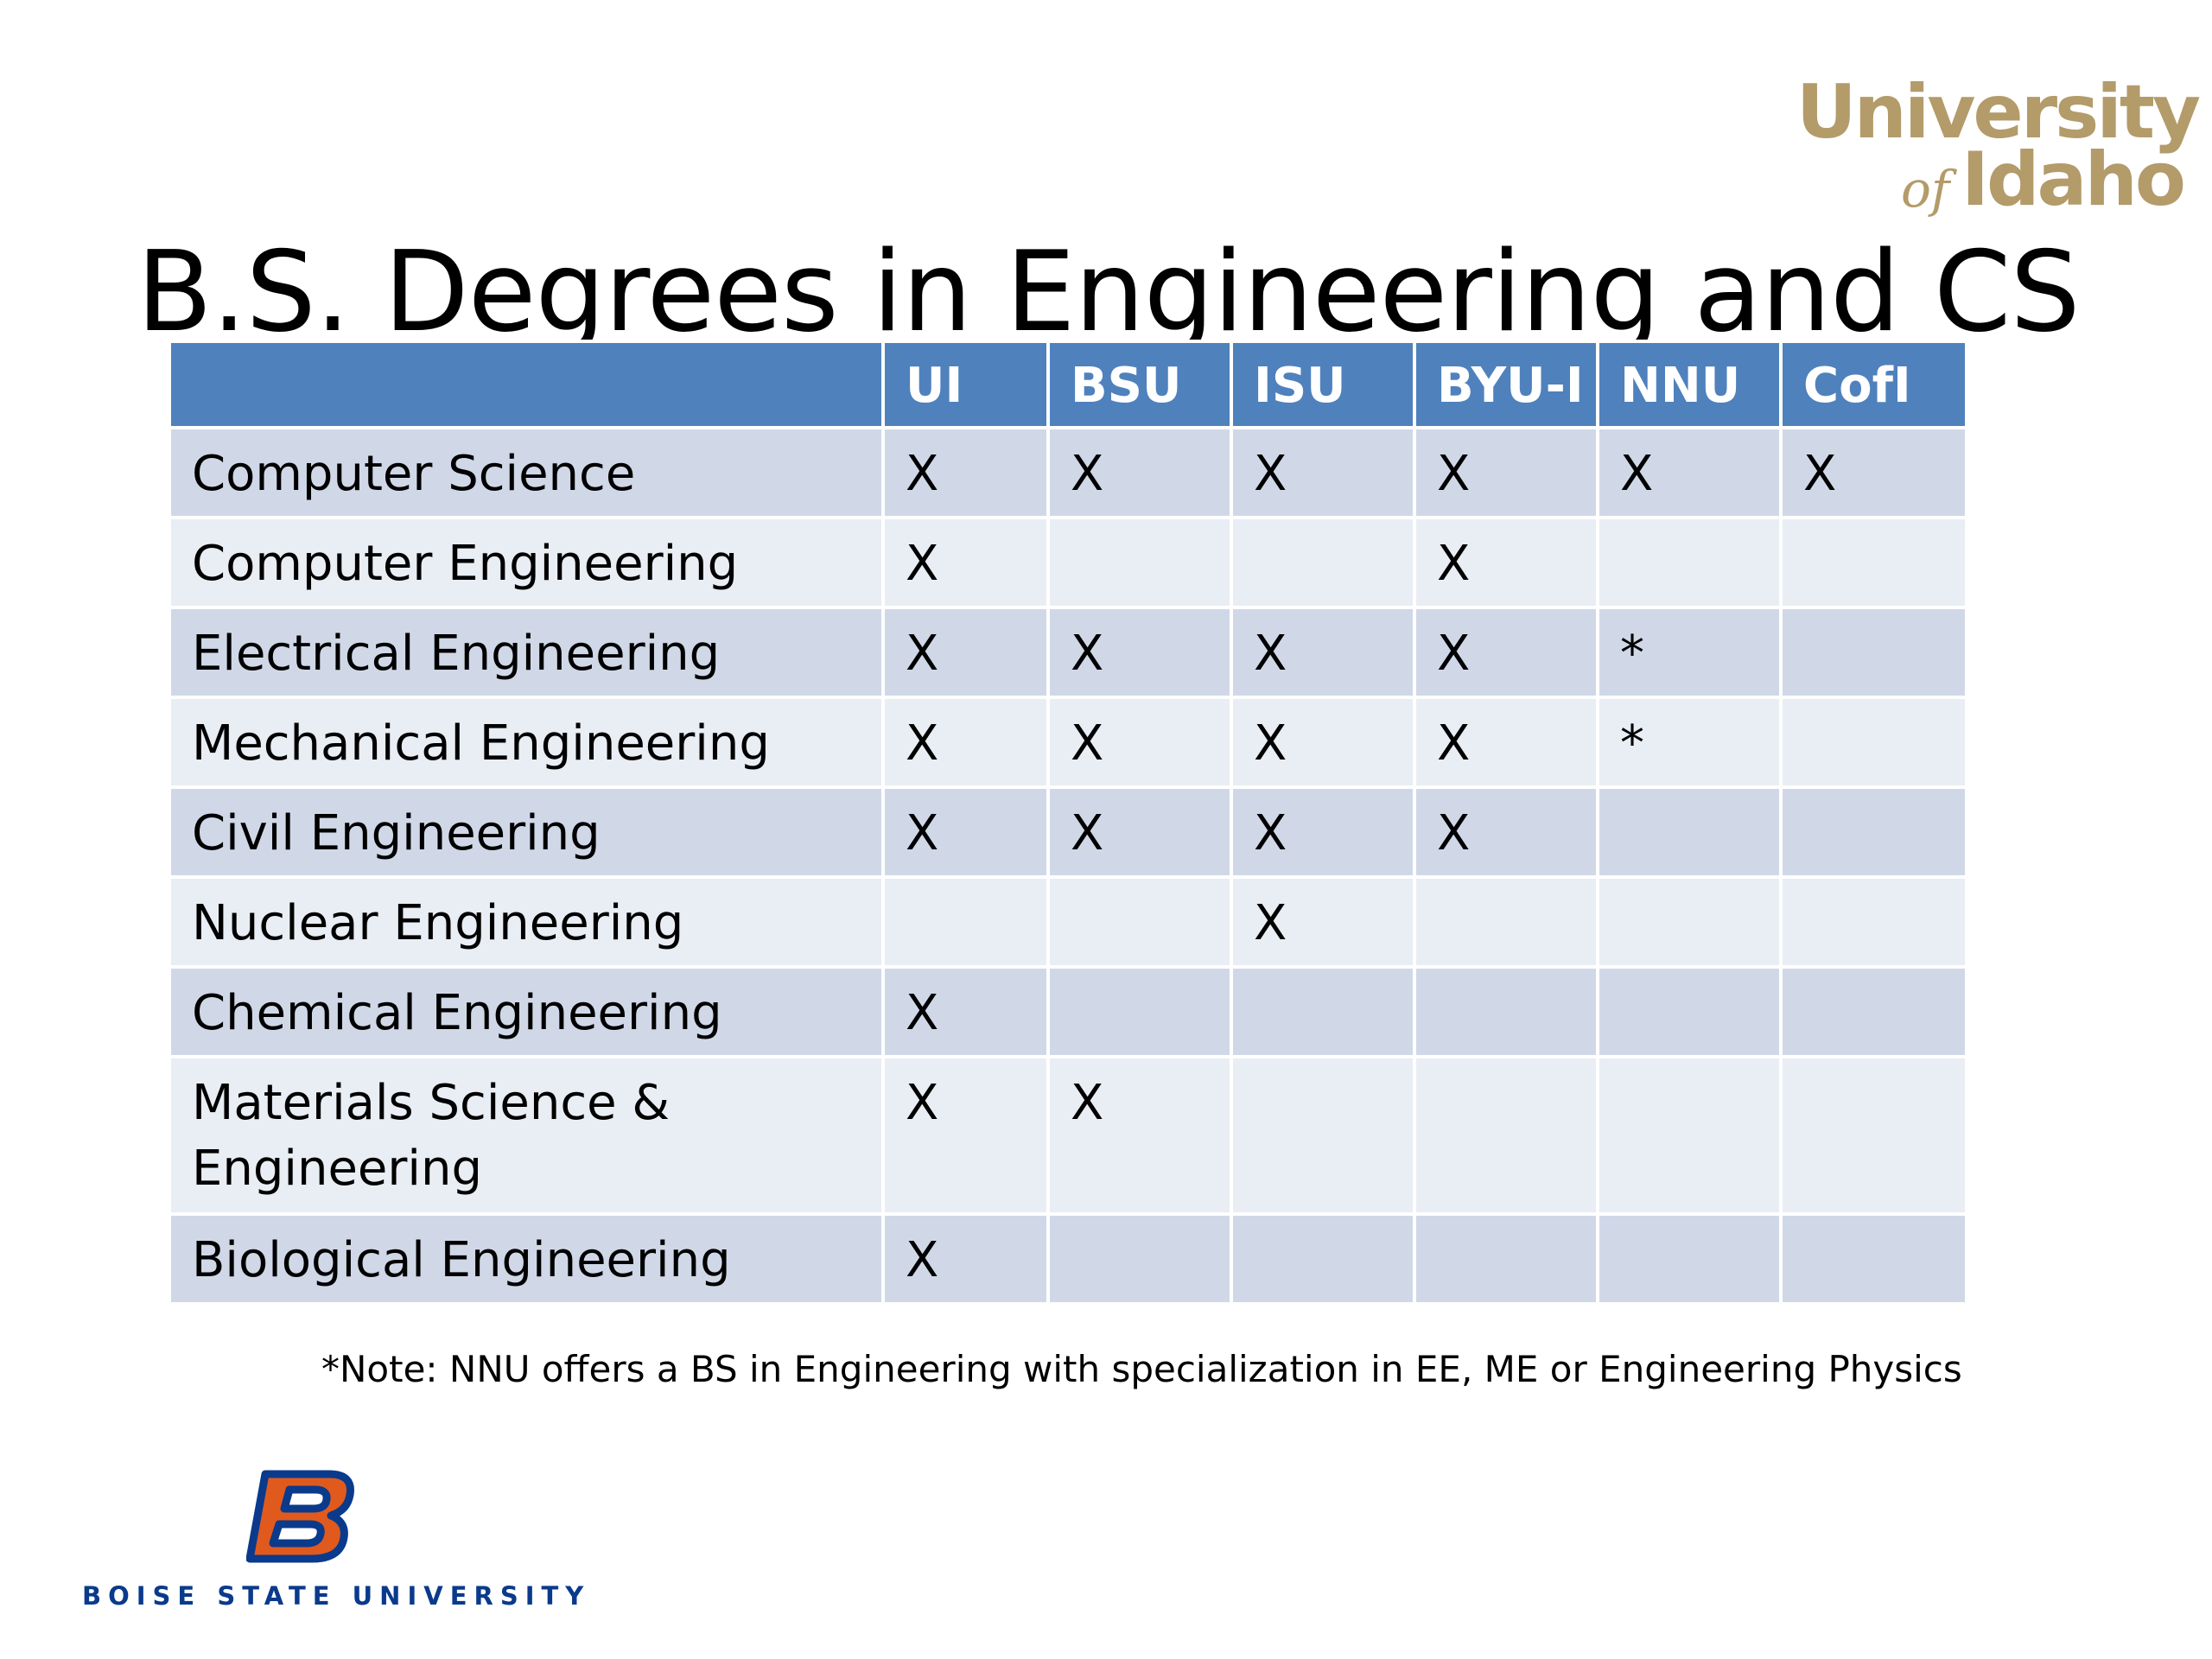 This screenshot has height=1659, width=2212. I want to click on table-row: Computer Science X X X X X X, so click(1068, 473).